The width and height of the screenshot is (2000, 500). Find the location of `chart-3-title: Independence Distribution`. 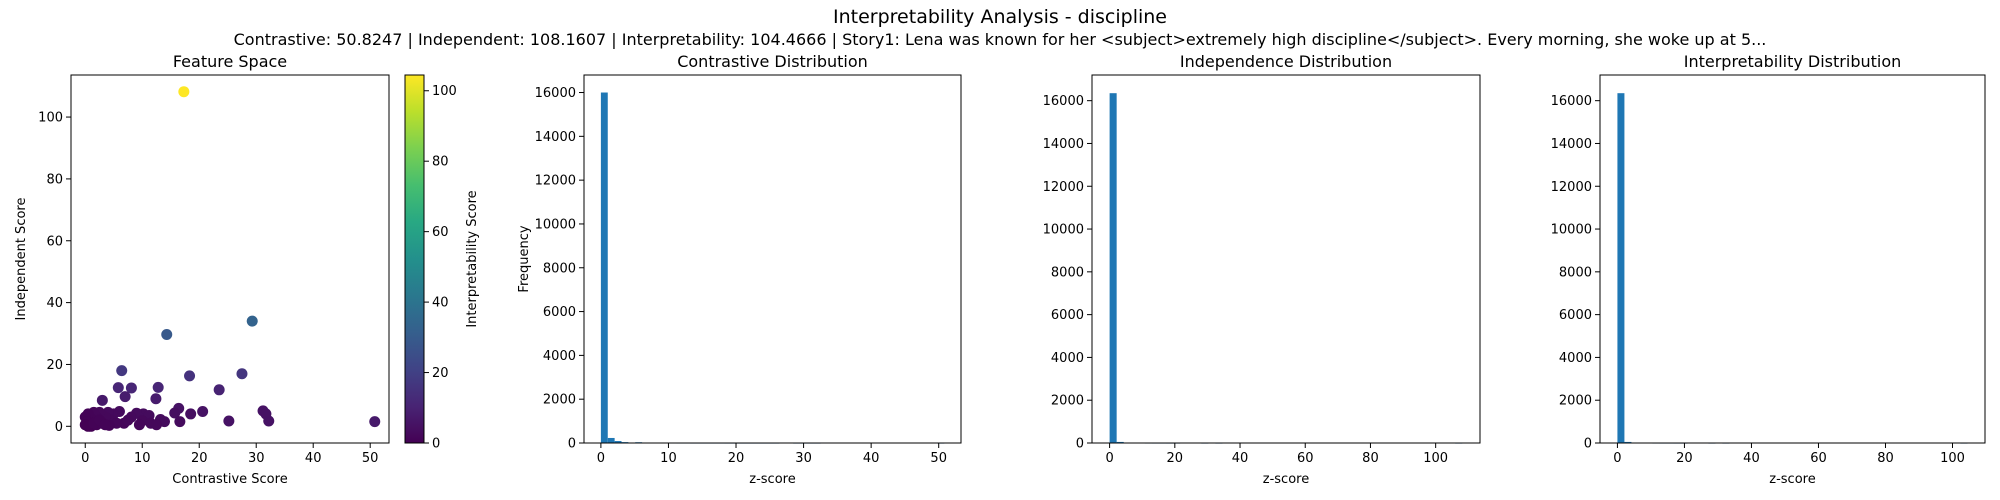

chart-3-title: Independence Distribution is located at coordinates (1286, 61).